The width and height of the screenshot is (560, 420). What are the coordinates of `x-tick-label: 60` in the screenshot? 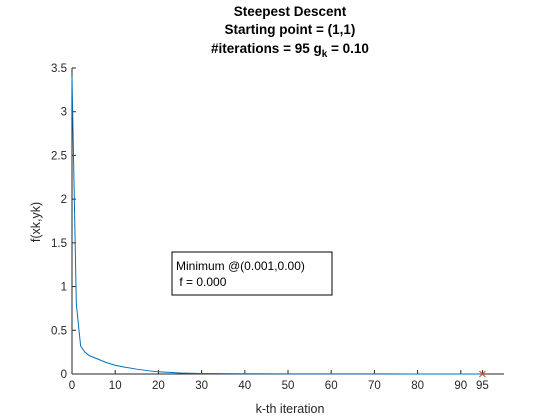 It's located at (331, 386).